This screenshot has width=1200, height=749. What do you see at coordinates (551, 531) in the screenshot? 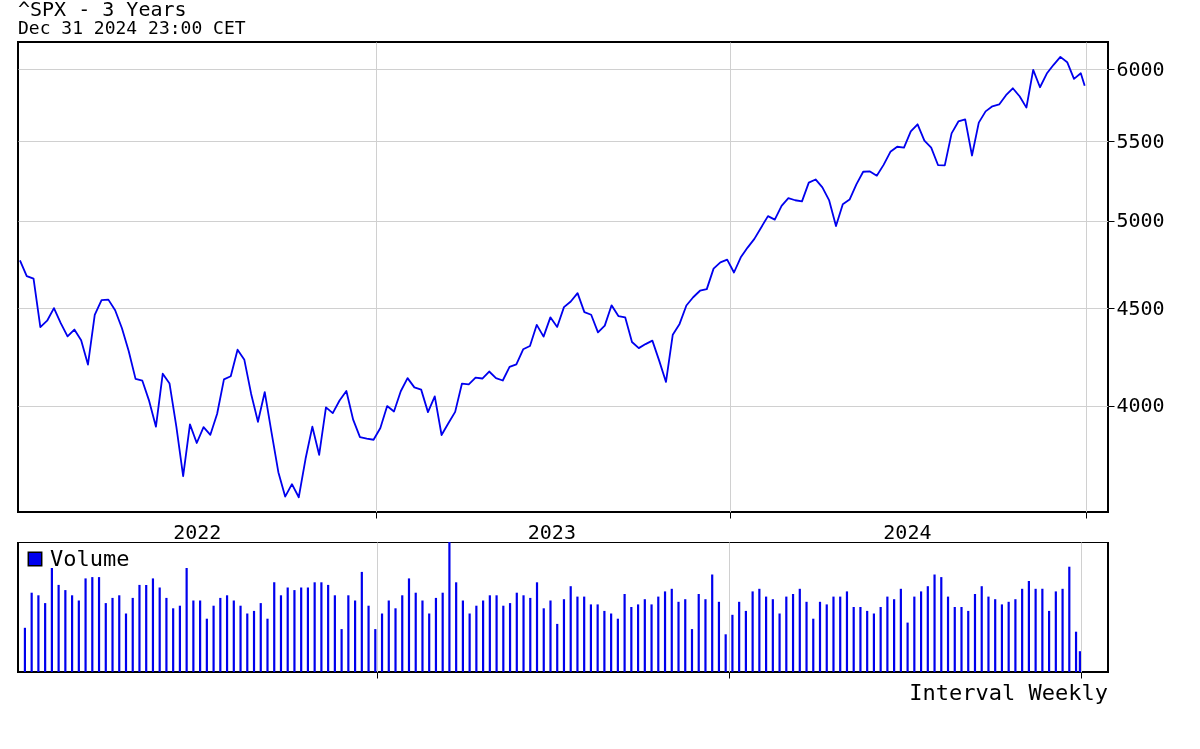
I see `x-tick-label: 2023` at bounding box center [551, 531].